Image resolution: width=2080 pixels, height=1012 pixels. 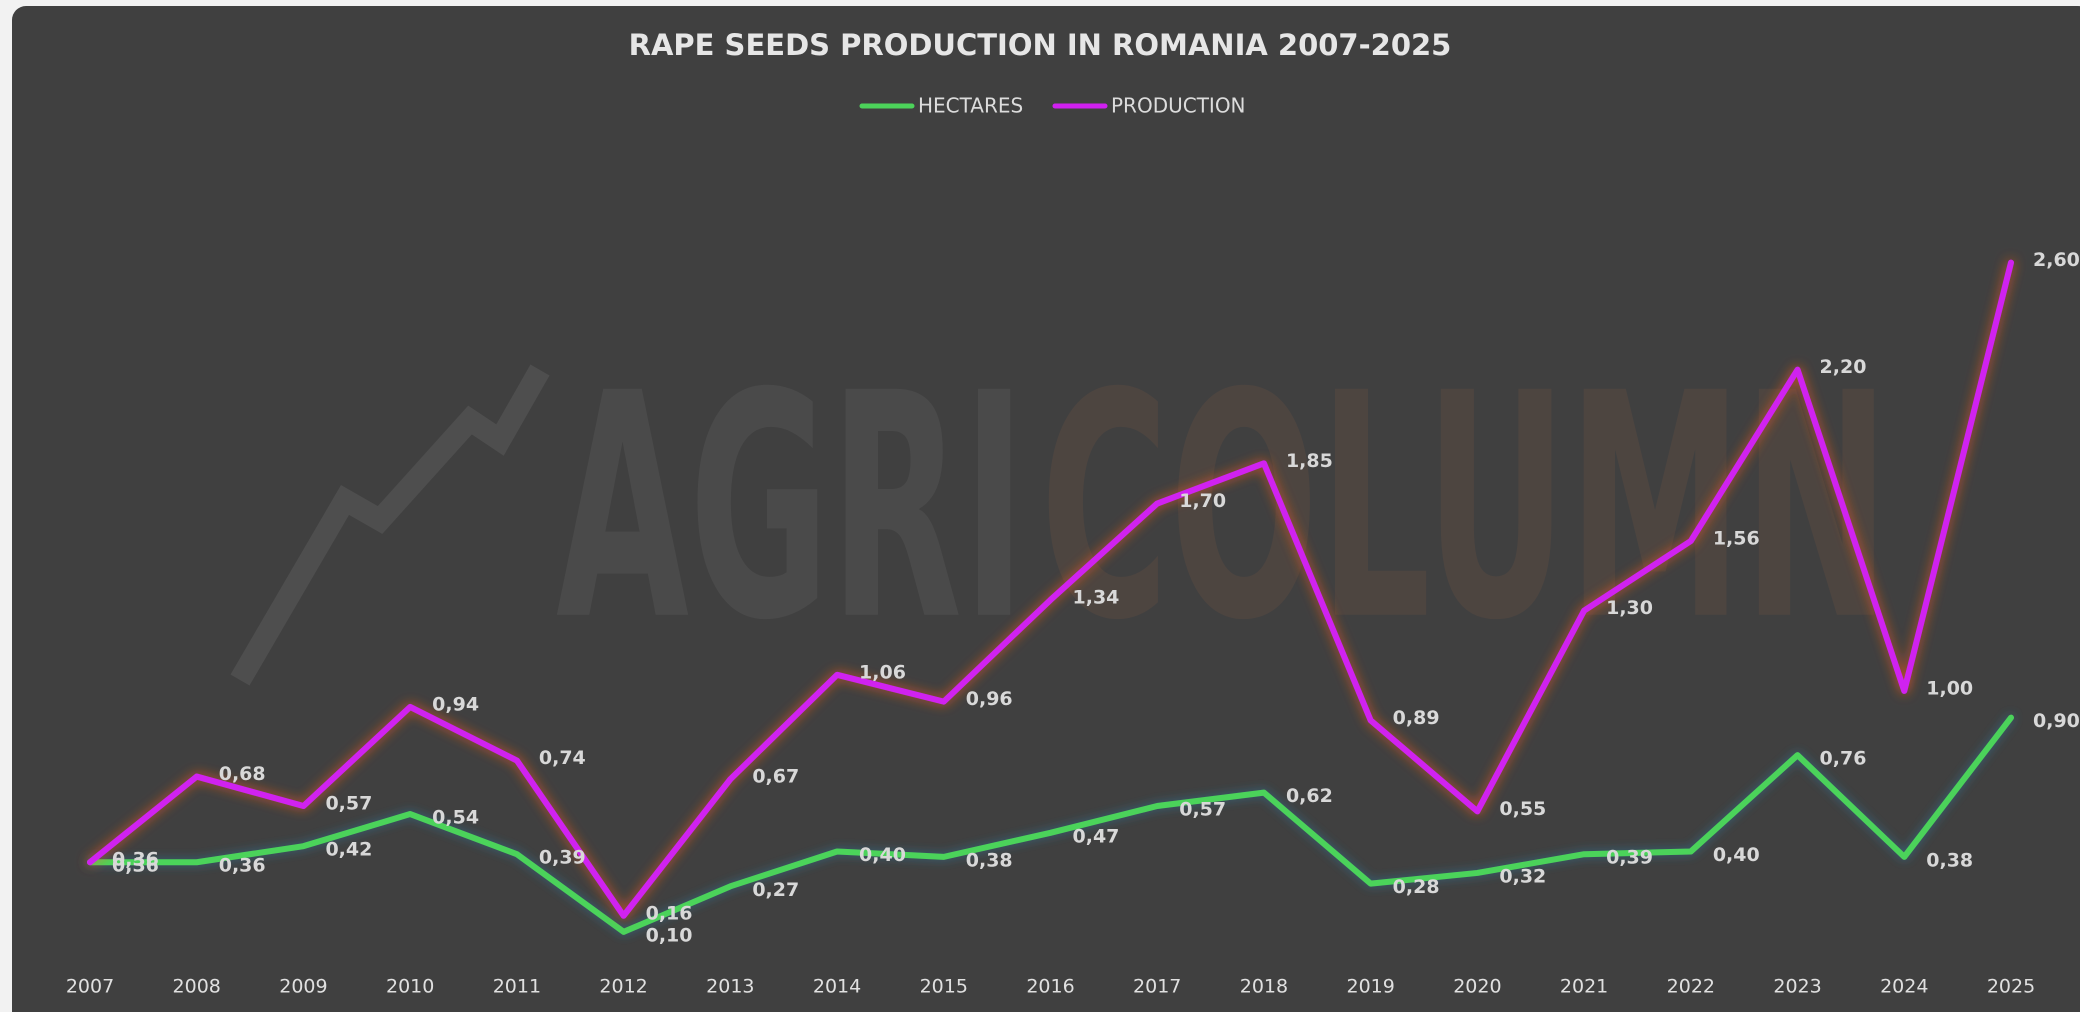 What do you see at coordinates (2056, 721) in the screenshot?
I see `data-label: 0,90` at bounding box center [2056, 721].